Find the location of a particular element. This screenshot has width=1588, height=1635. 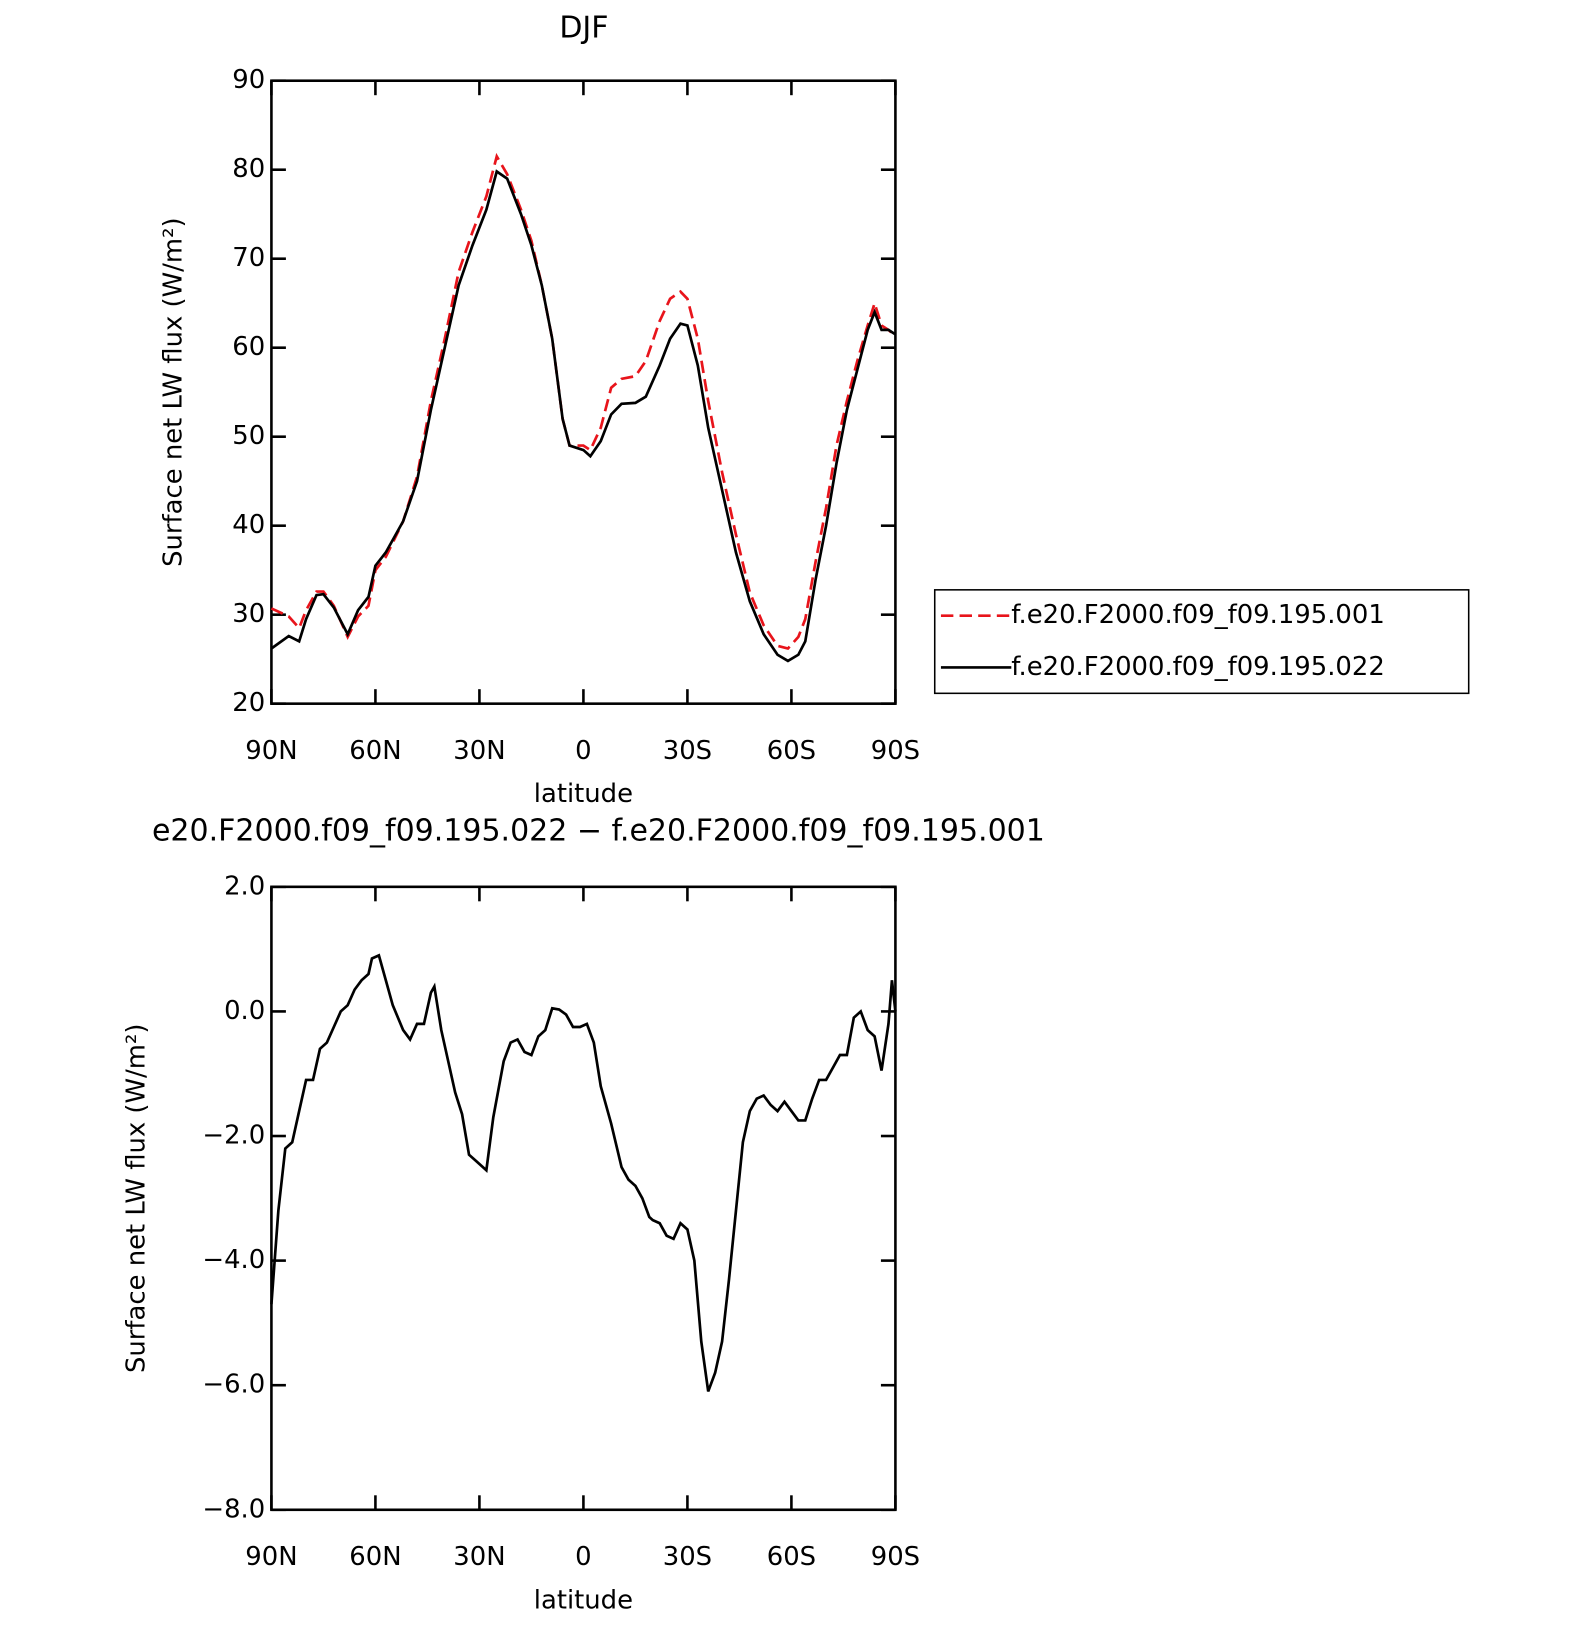

y-tick-label: −8.0 is located at coordinates (233, 1509).